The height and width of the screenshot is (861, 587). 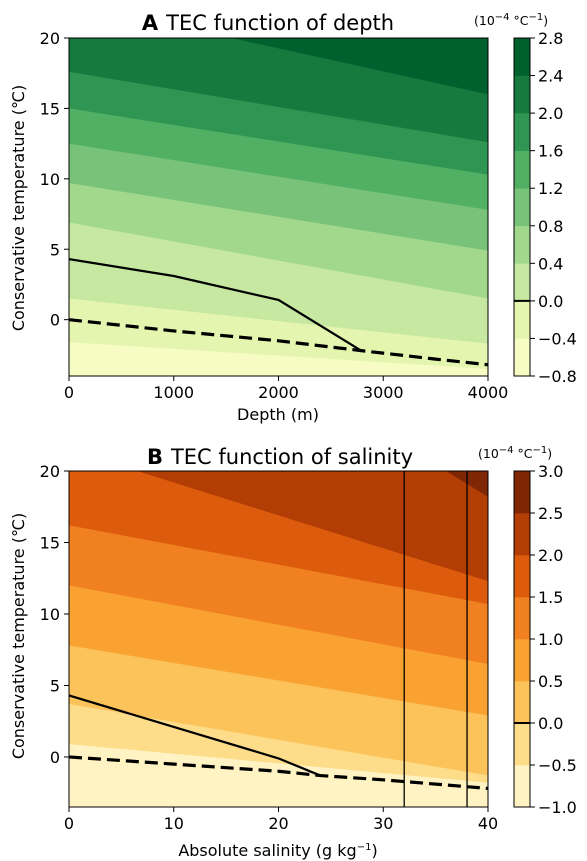 What do you see at coordinates (550, 151) in the screenshot?
I see `panel-a-colorbar-tick-label: 1.6` at bounding box center [550, 151].